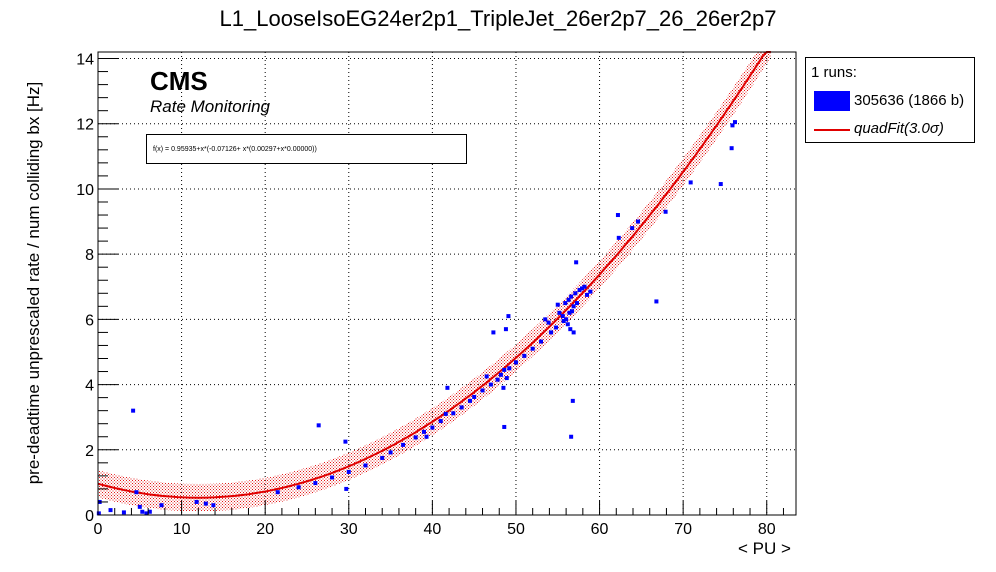 Image resolution: width=996 pixels, height=572 pixels. What do you see at coordinates (516, 529) in the screenshot?
I see `x-tick-label: 50` at bounding box center [516, 529].